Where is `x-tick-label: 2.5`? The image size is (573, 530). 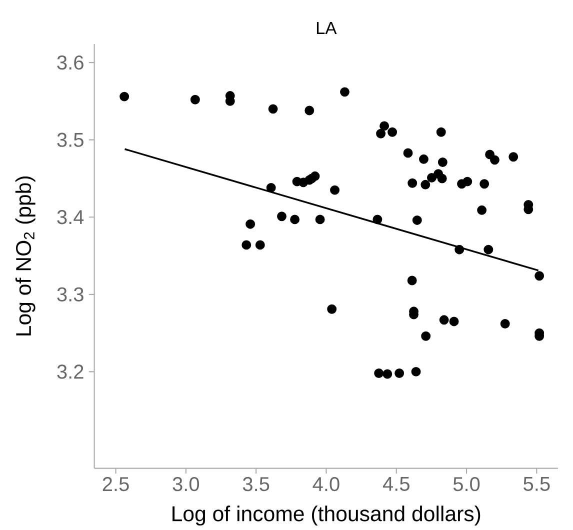 x-tick-label: 2.5 is located at coordinates (115, 484).